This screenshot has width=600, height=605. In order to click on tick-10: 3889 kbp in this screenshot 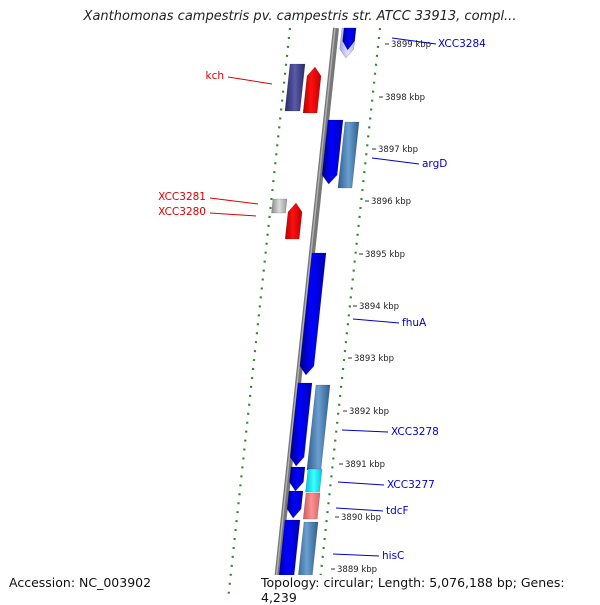, I will do `click(354, 570)`.